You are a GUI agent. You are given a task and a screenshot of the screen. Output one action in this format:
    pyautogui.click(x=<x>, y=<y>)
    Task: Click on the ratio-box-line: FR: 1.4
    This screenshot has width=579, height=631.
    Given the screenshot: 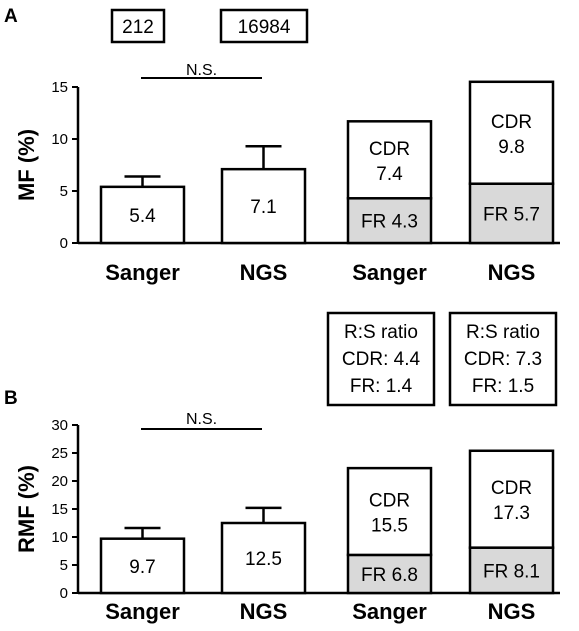 What is the action you would take?
    pyautogui.click(x=381, y=386)
    